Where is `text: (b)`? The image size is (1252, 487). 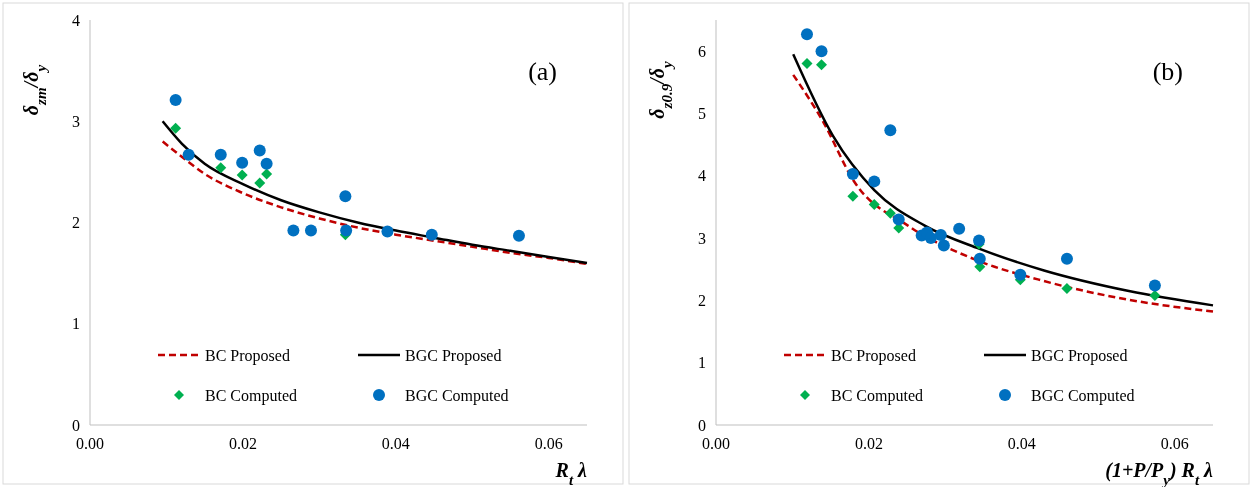 text: (b) is located at coordinates (1167, 71).